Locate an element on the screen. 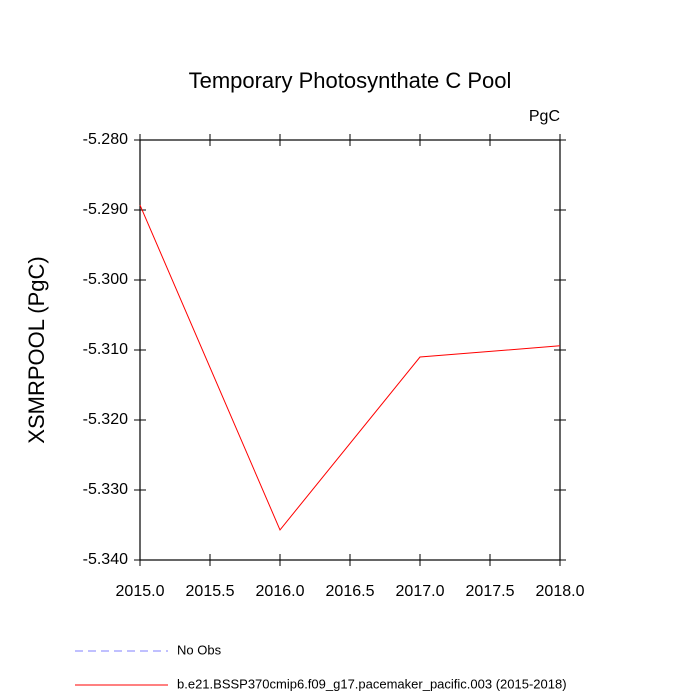  unit-label: PgC is located at coordinates (544, 116).